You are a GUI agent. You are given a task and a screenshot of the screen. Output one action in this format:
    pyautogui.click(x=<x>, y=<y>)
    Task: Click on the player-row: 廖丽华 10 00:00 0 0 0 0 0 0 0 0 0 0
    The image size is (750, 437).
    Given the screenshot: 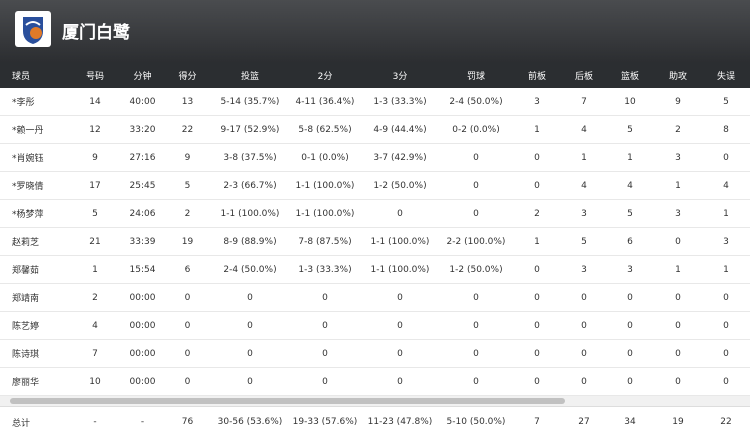 What is the action you would take?
    pyautogui.click(x=375, y=382)
    